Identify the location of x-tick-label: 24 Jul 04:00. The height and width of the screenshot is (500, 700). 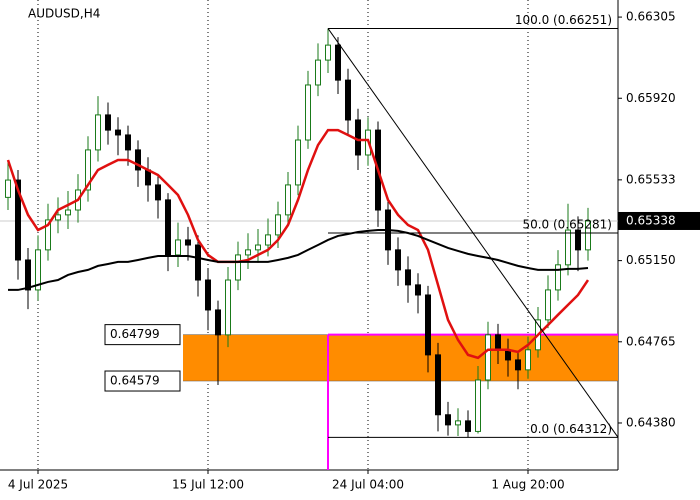
(368, 485).